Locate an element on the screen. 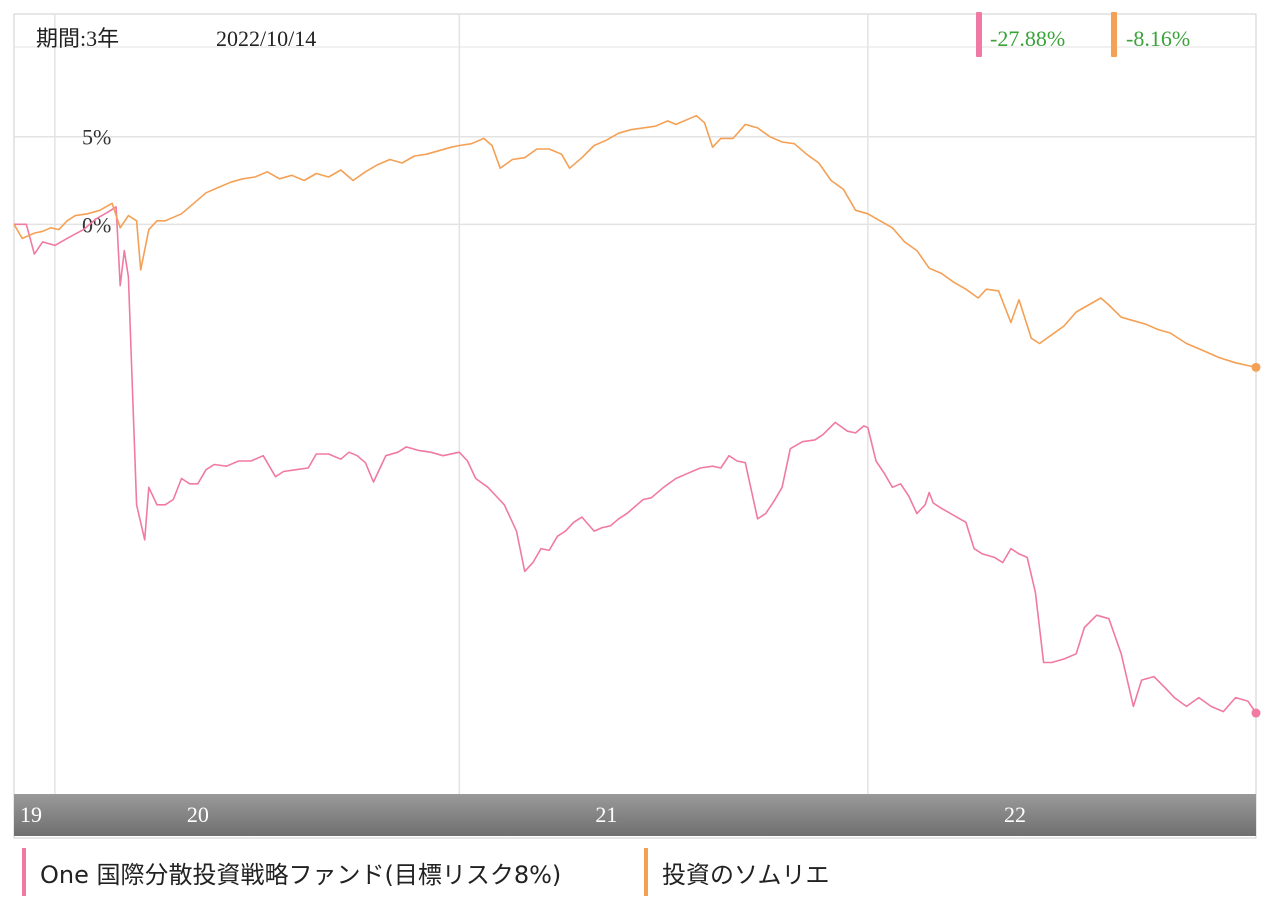 The image size is (1277, 910). legend: One 国際分散投資戦略ファンド(目標リスク8%) 投資のソムリエ is located at coordinates (638, 870).